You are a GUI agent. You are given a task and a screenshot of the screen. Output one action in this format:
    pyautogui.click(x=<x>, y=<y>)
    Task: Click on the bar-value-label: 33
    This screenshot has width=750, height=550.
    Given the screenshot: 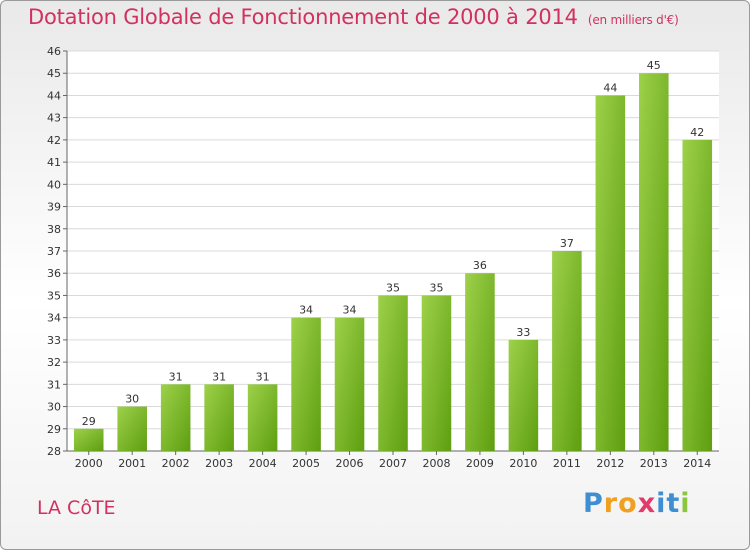 What is the action you would take?
    pyautogui.click(x=523, y=332)
    